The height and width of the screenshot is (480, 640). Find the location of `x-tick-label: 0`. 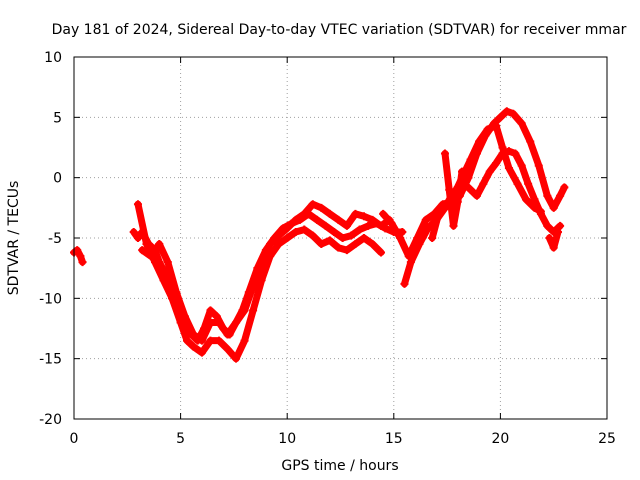

x-tick-label: 0 is located at coordinates (74, 439).